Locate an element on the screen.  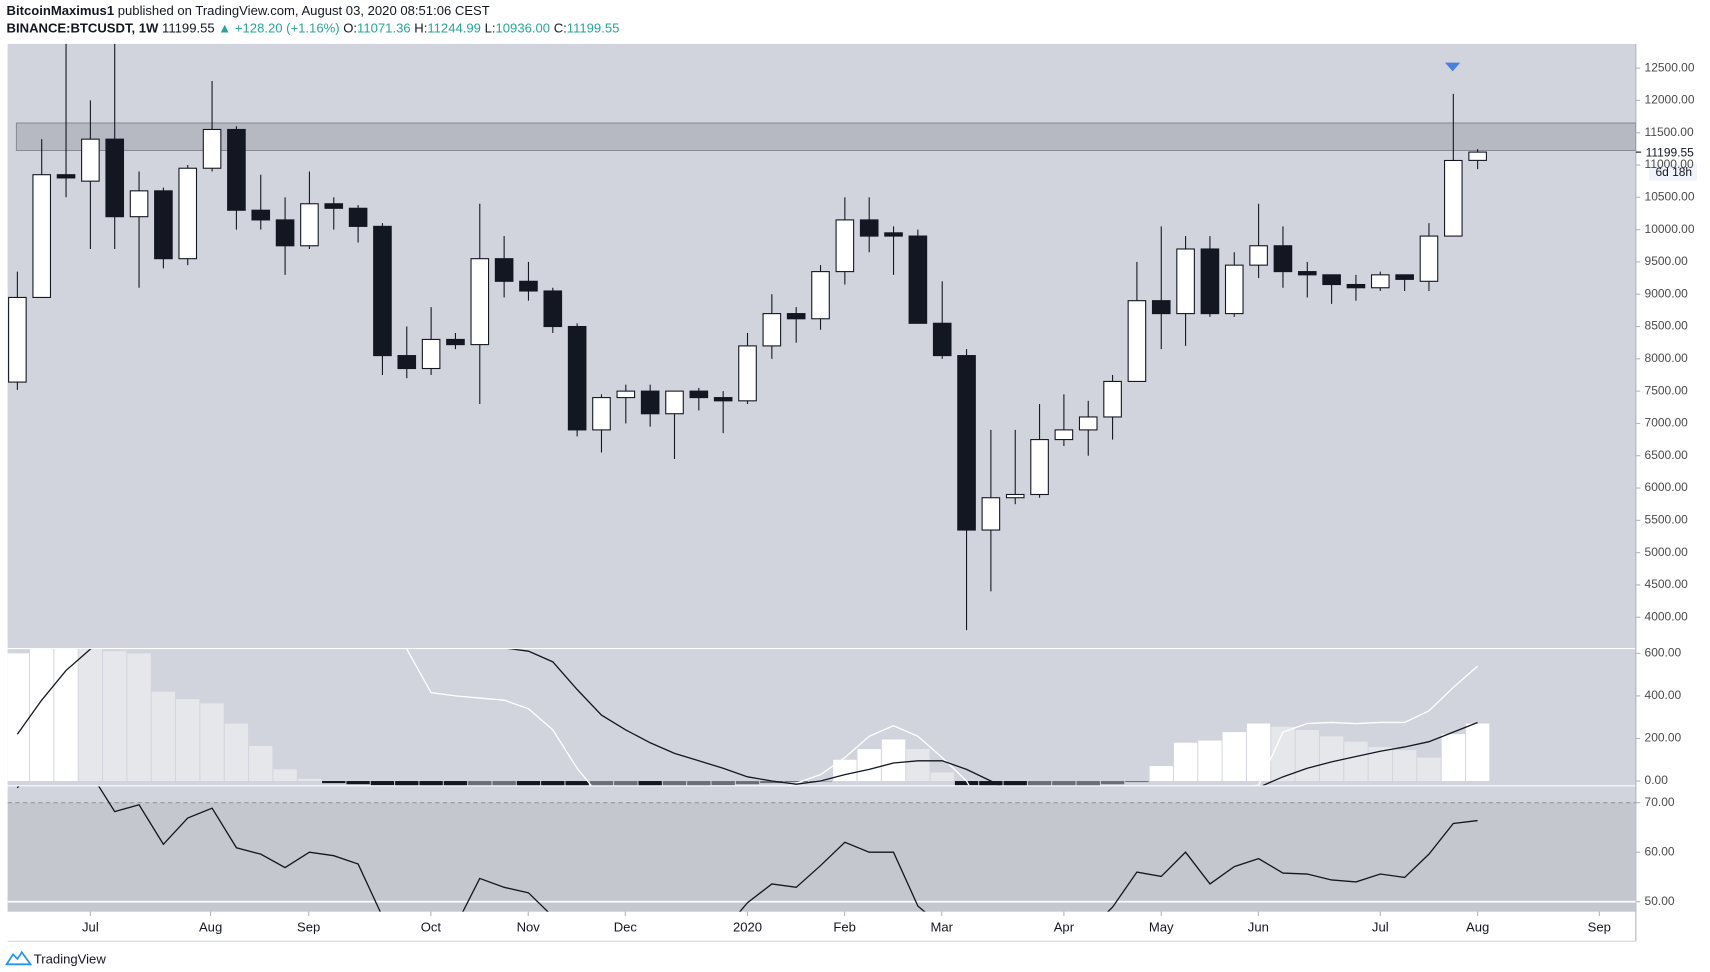
y-tick-label: 0.00 is located at coordinates (1657, 780).